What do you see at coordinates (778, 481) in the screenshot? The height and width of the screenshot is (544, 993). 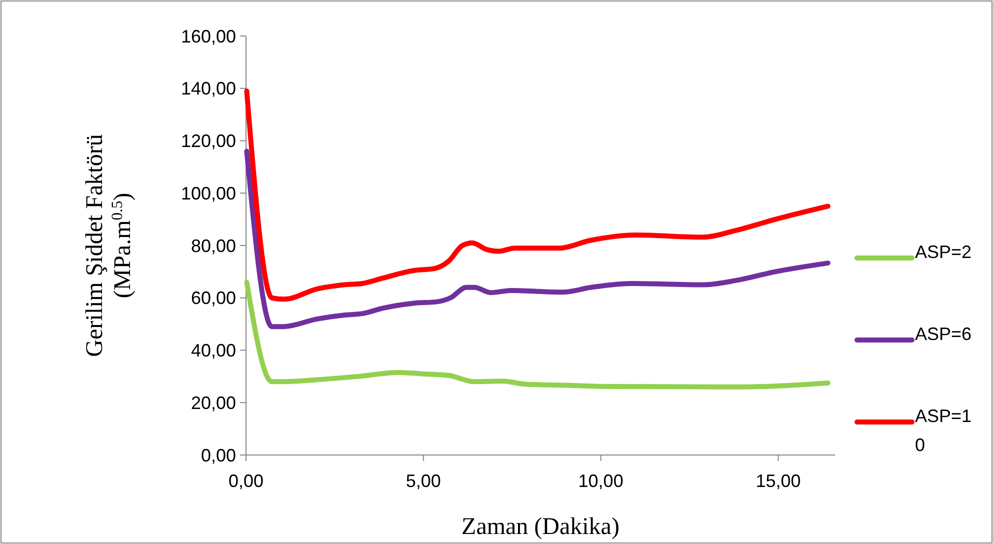 I see `x-tick-label: 15,00` at bounding box center [778, 481].